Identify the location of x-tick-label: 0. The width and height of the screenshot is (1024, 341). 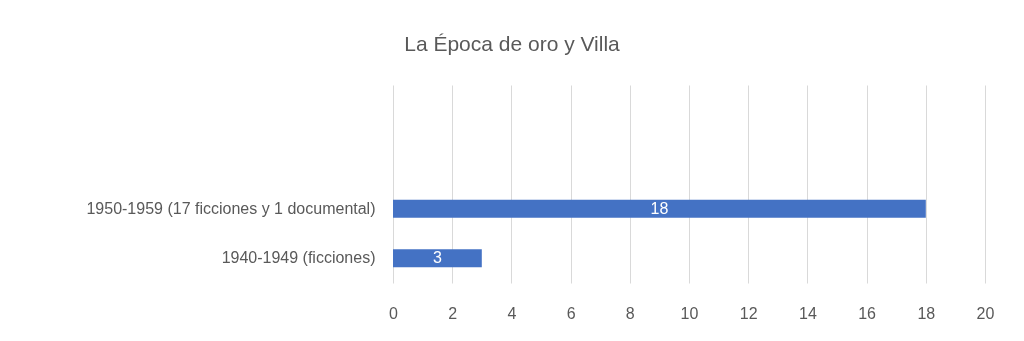
(394, 313).